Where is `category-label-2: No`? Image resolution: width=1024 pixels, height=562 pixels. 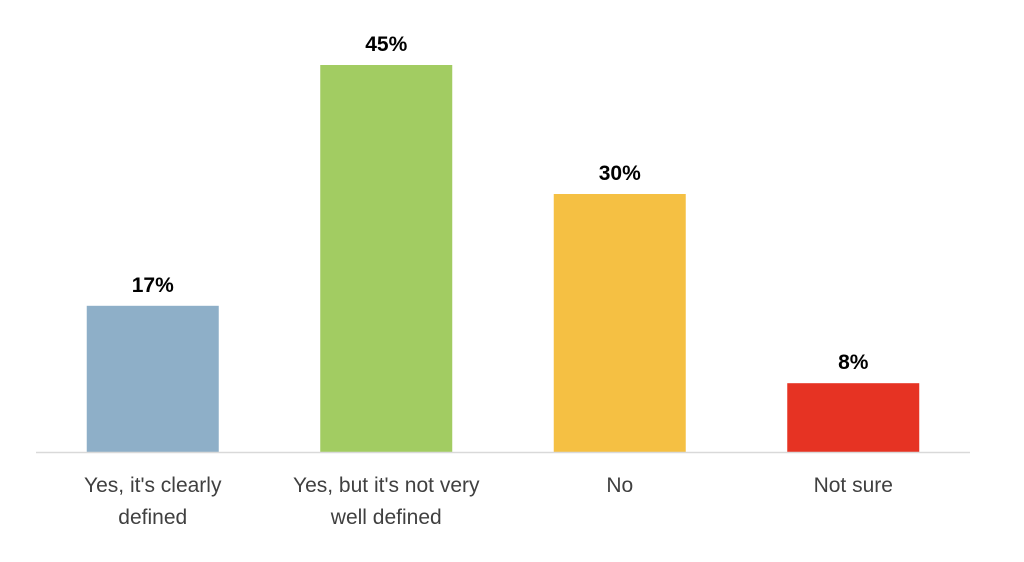 category-label-2: No is located at coordinates (619, 485).